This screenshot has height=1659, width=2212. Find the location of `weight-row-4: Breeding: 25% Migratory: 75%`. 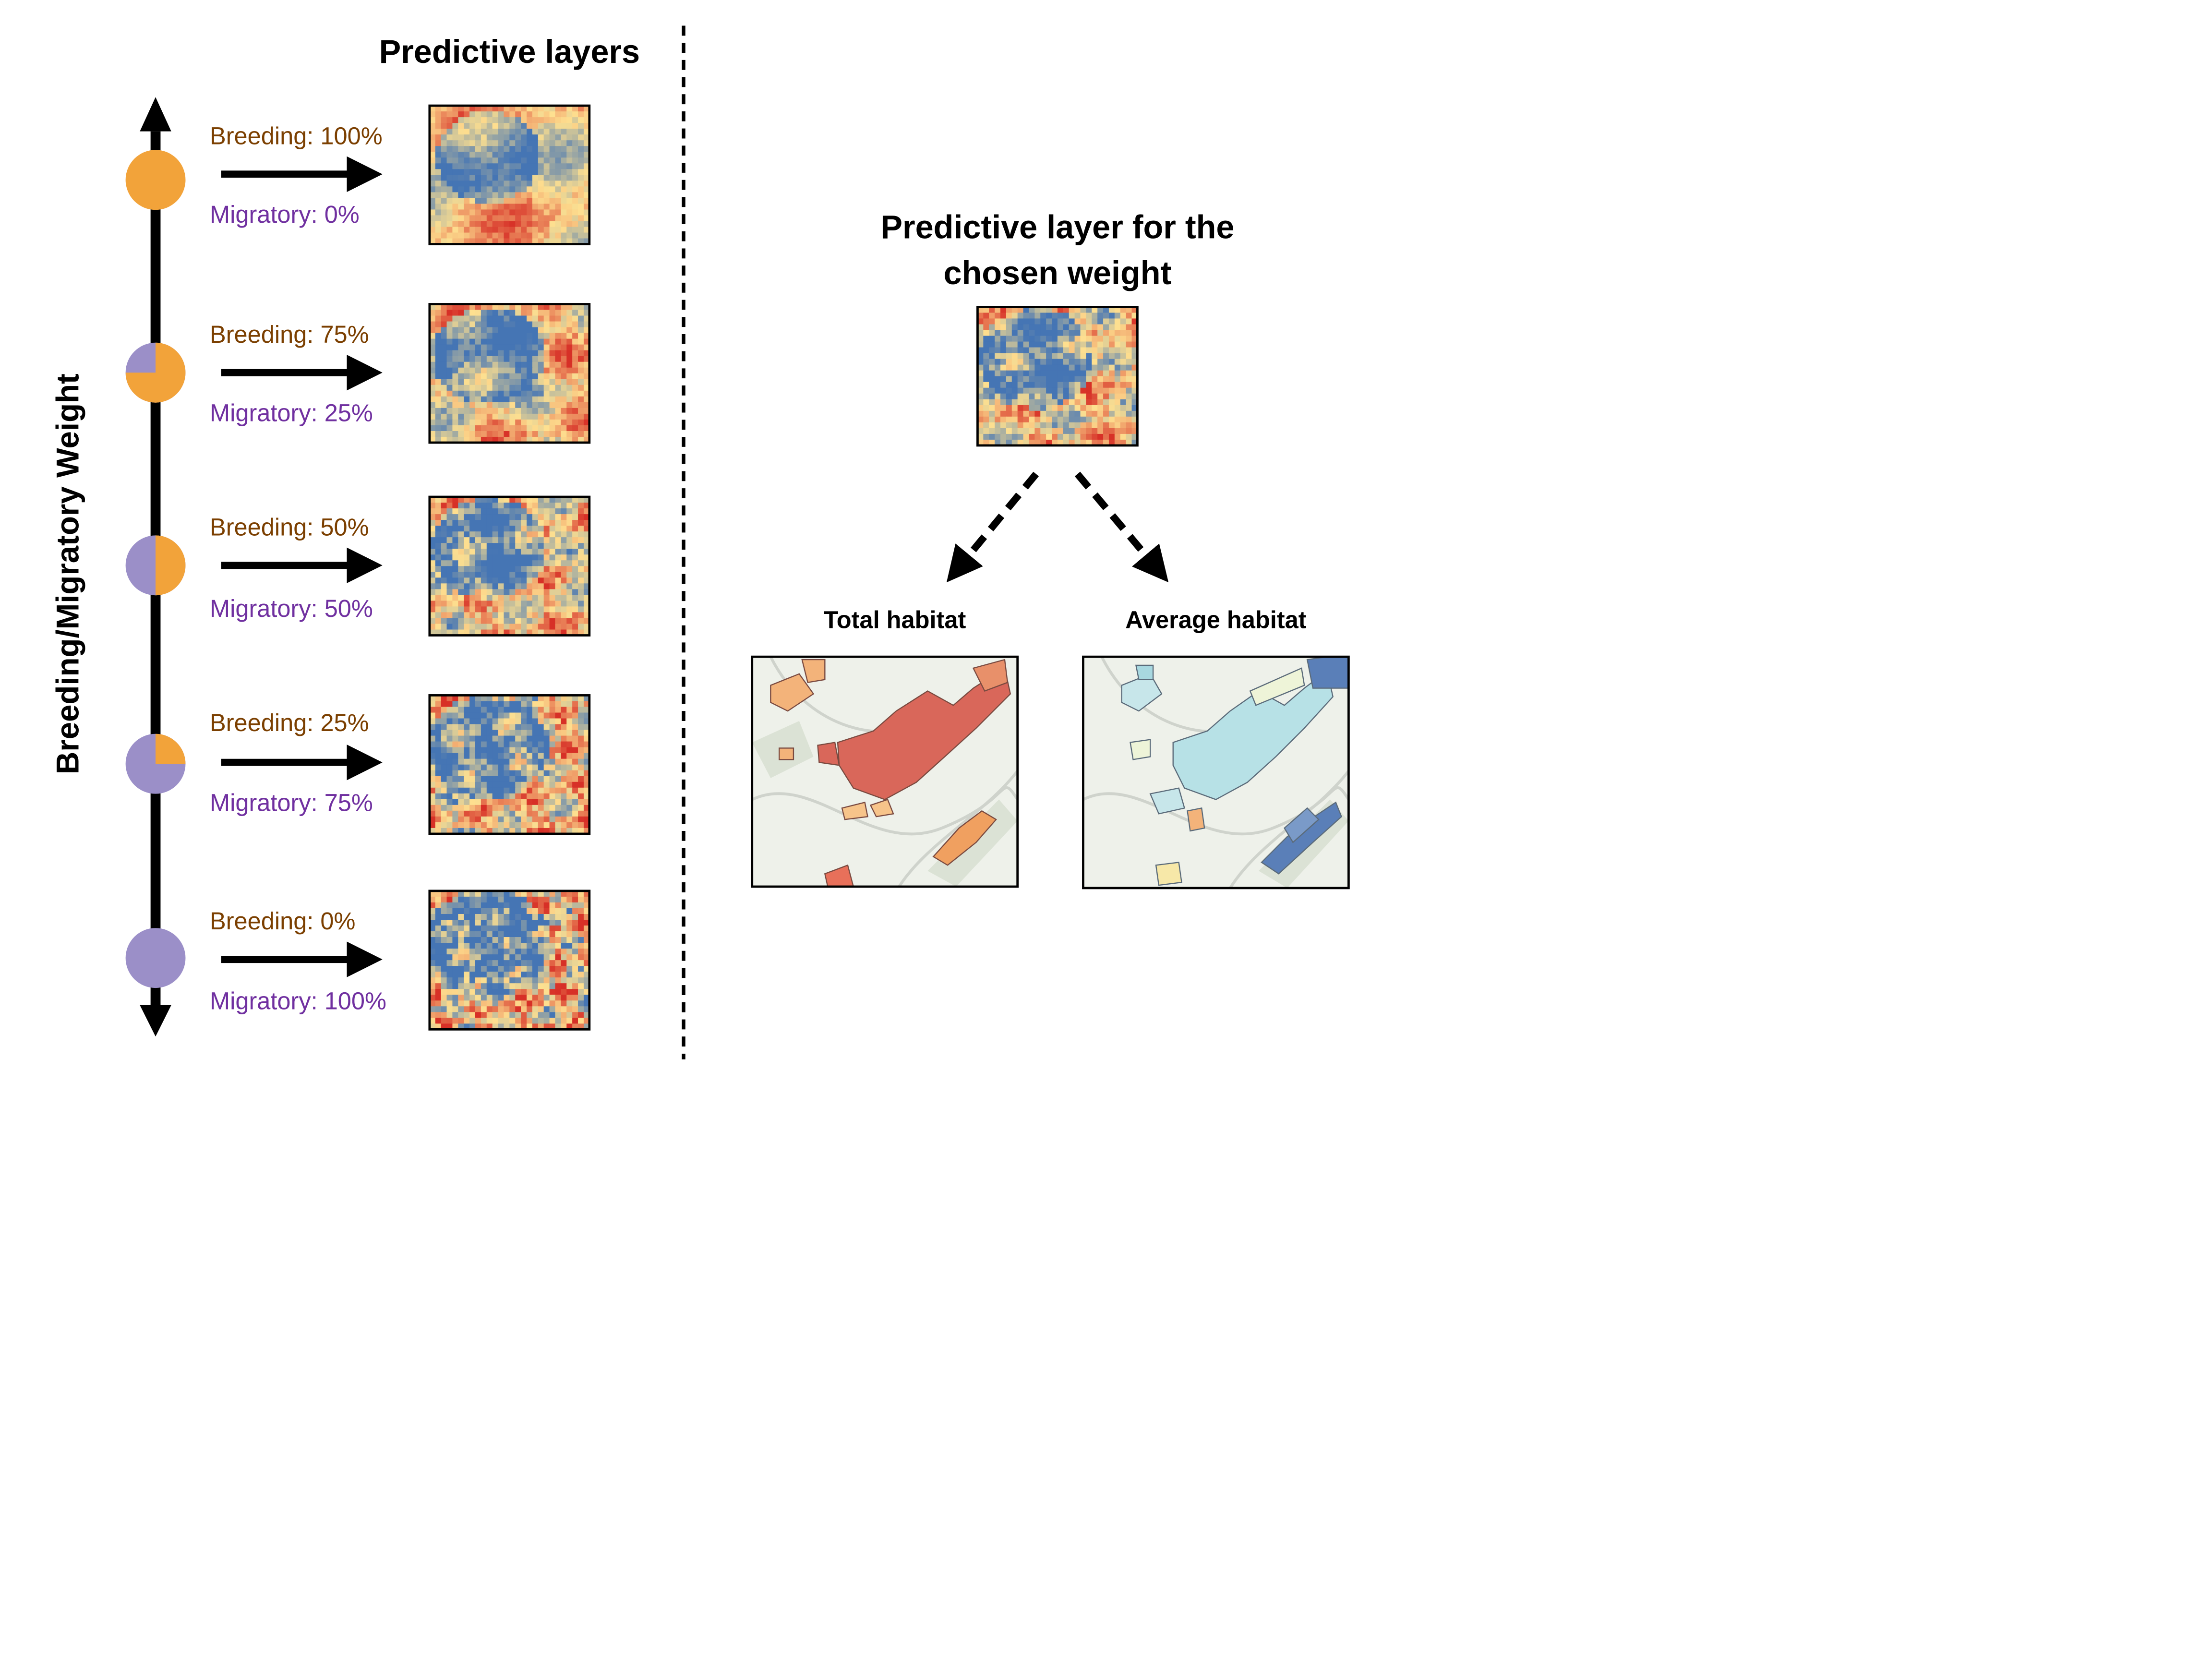

weight-row-4: Breeding: 25% Migratory: 75% is located at coordinates (358, 764).